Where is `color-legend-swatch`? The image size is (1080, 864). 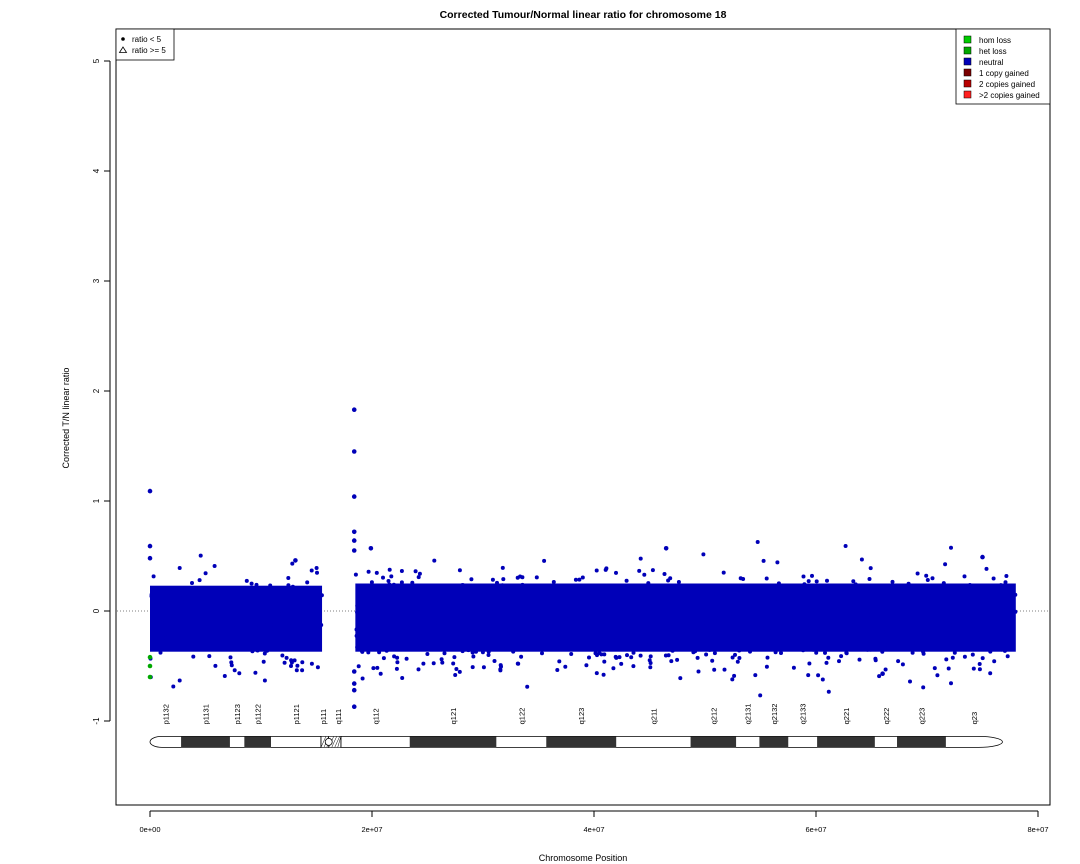
color-legend-swatch is located at coordinates (967, 72).